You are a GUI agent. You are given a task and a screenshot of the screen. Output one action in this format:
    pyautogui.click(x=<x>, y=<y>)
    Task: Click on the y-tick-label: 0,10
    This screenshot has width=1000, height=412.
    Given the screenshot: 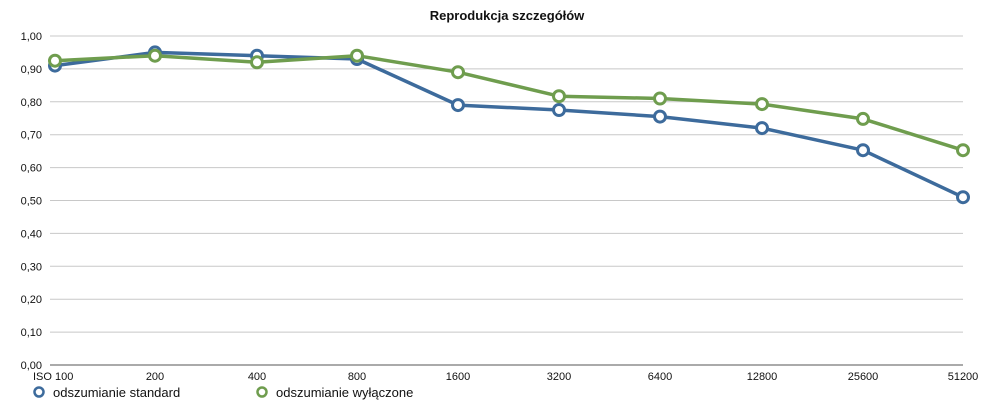 What is the action you would take?
    pyautogui.click(x=31, y=333)
    